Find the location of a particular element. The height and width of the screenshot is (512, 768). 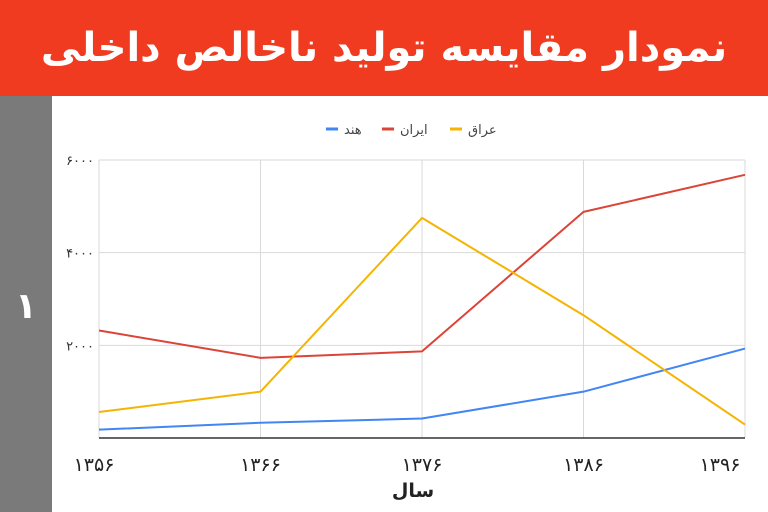

page-title: نمودار مقایسه تولید ناخالص داخلی is located at coordinates (384, 48).